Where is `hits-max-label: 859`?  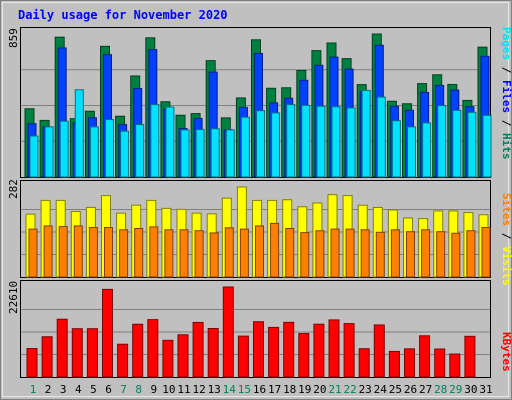 hits-max-label: 859 is located at coordinates (13, 38).